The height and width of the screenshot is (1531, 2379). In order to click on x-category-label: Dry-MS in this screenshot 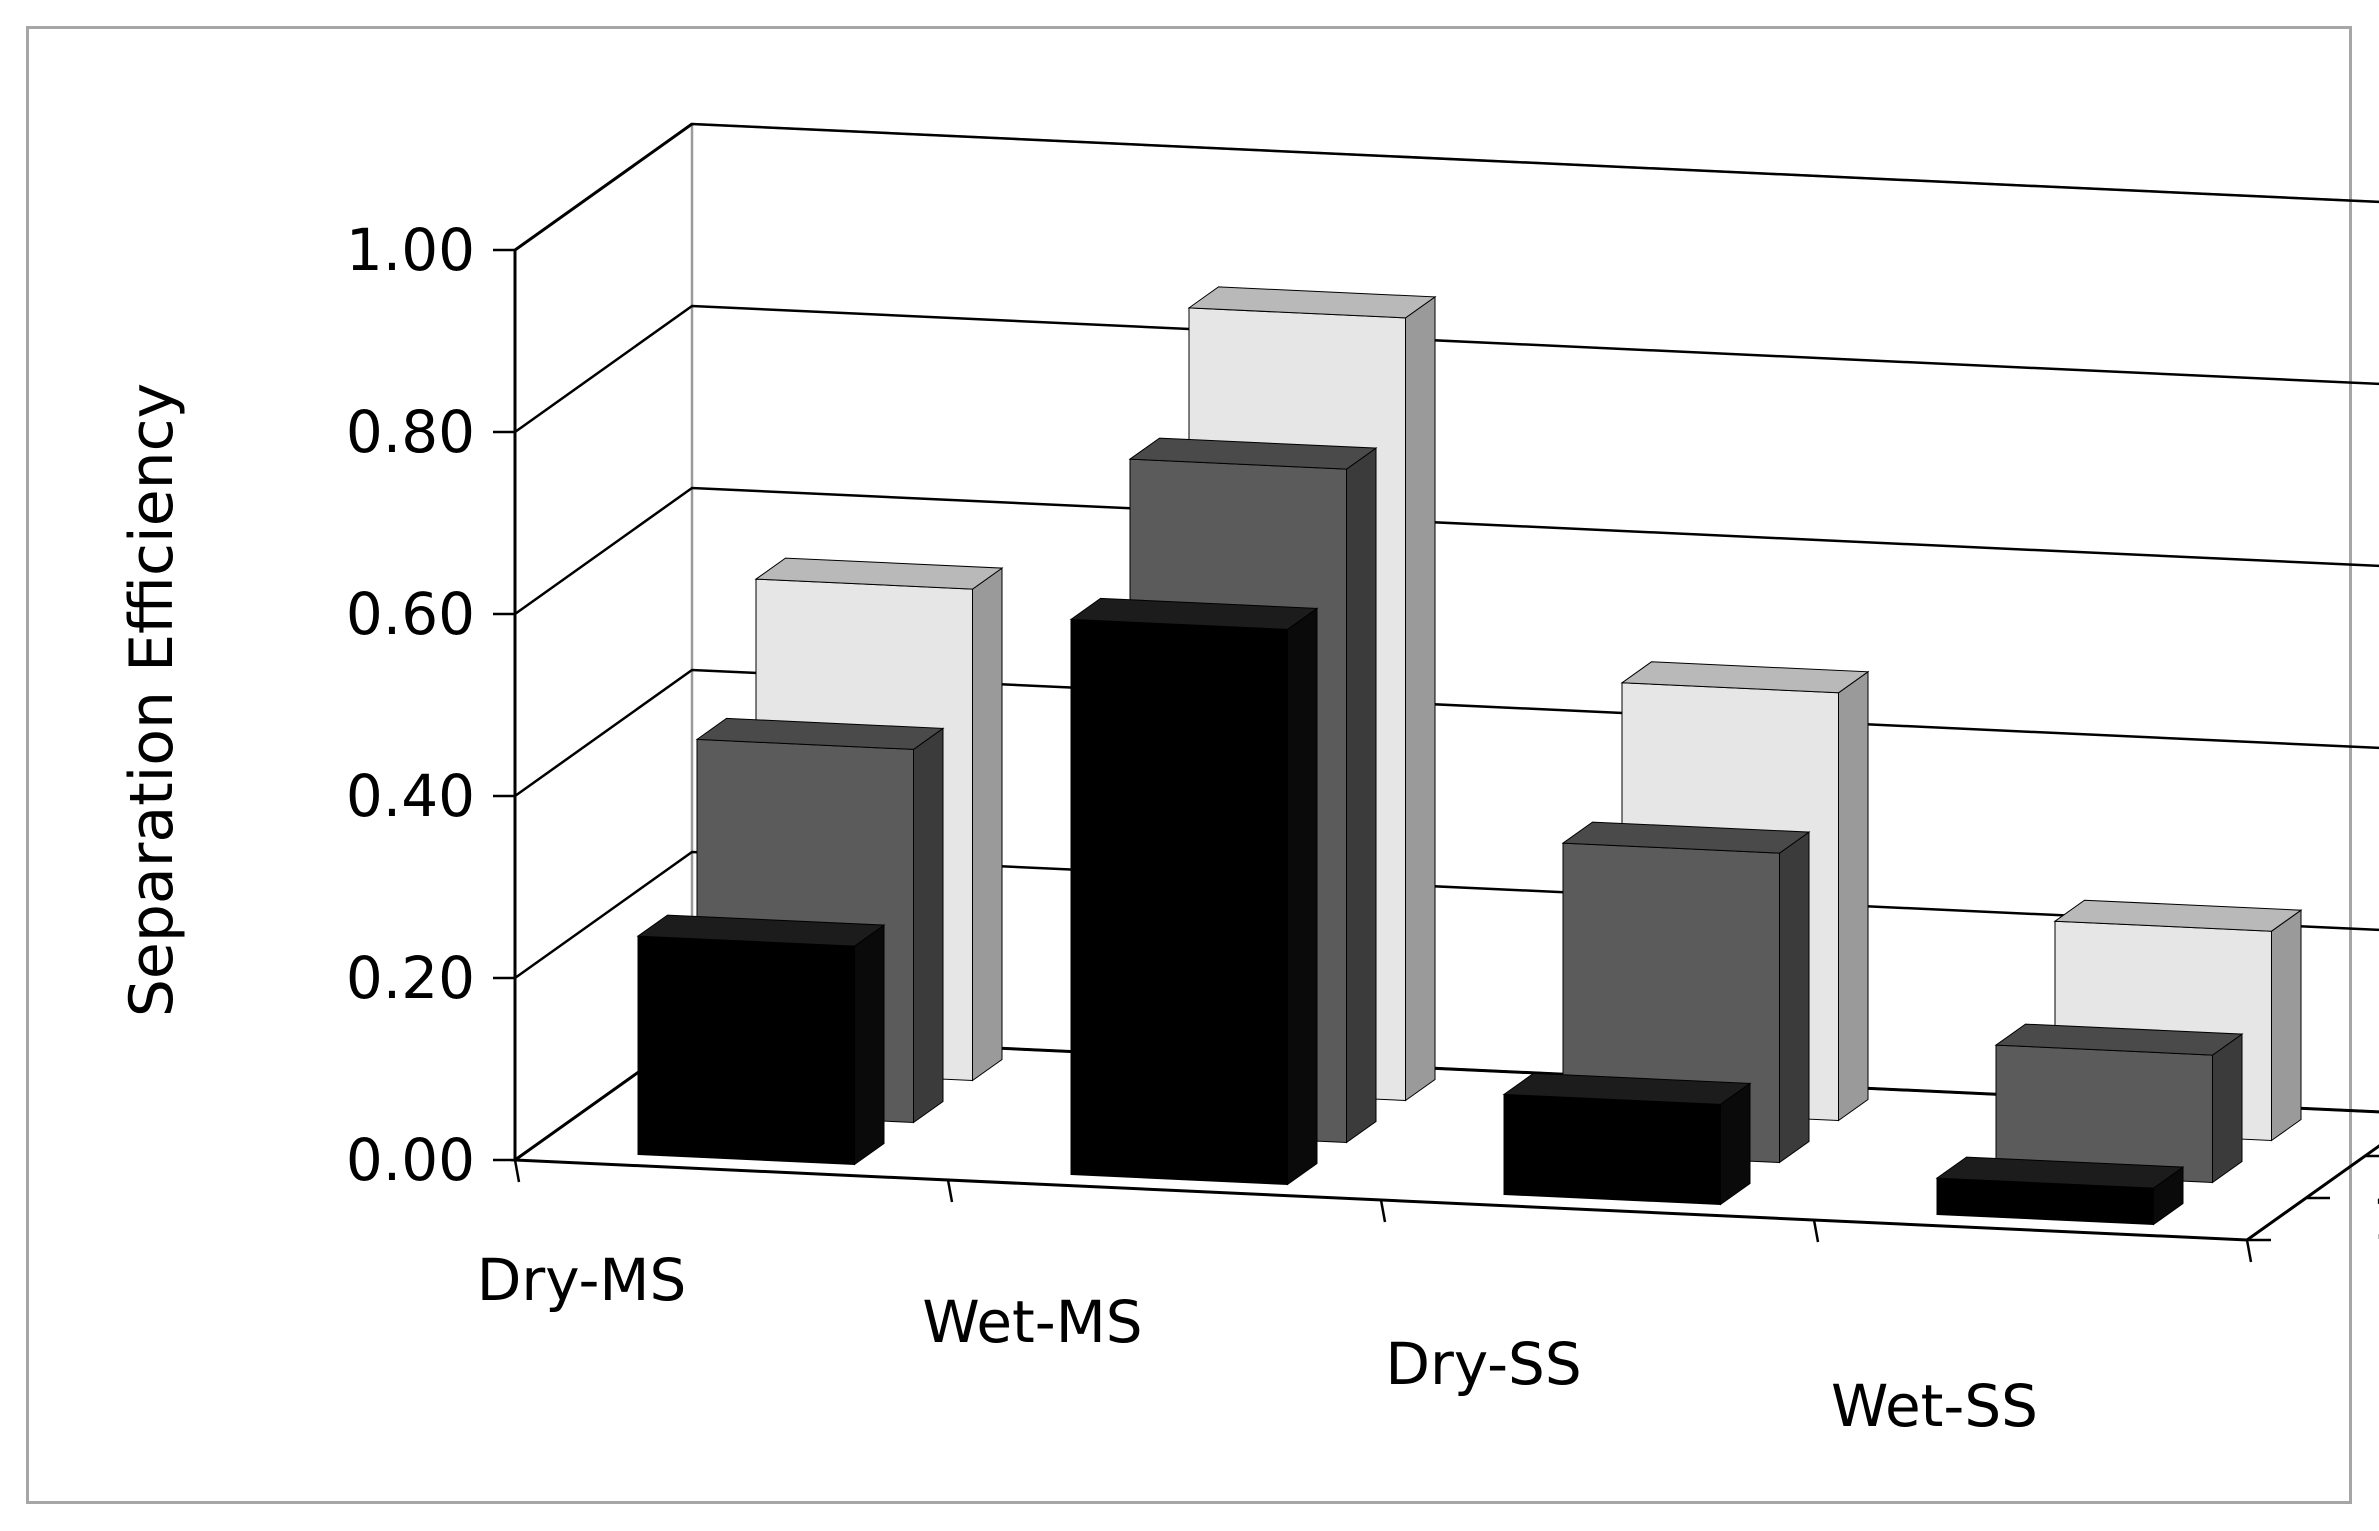, I will do `click(582, 1280)`.